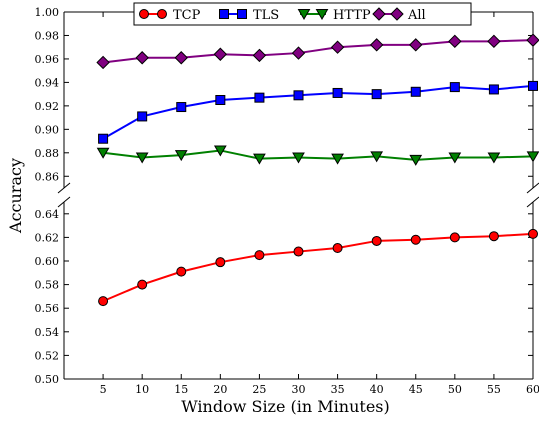 The width and height of the screenshot is (539, 422). Describe the element at coordinates (47, 355) in the screenshot. I see `y-tick-label: 0.52` at that location.